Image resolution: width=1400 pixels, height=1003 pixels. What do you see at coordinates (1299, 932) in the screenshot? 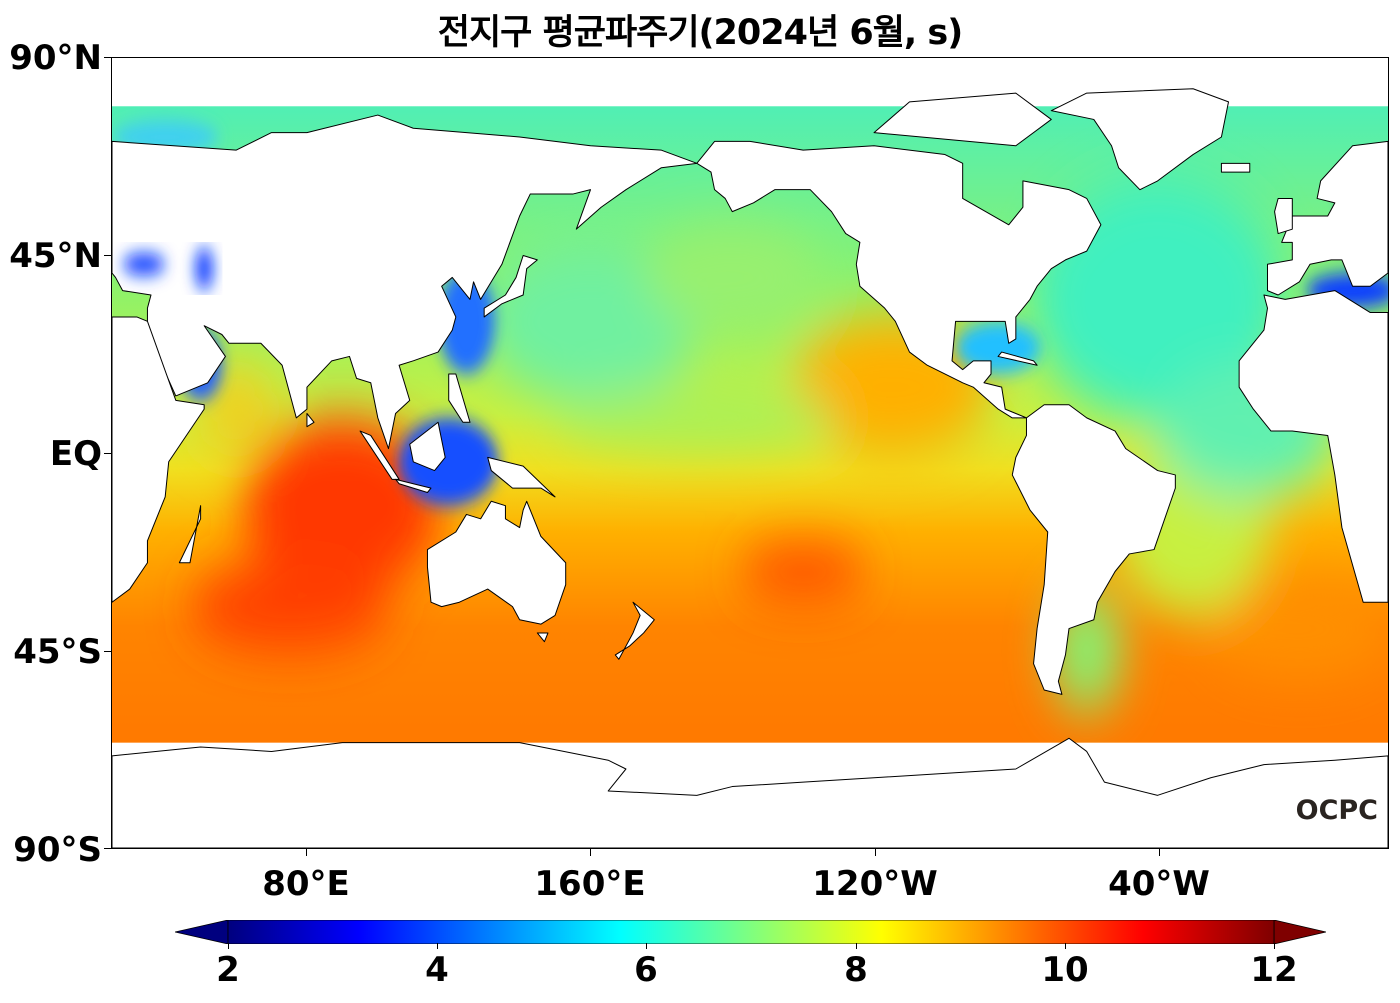
I see `colorbar-extend-high` at bounding box center [1299, 932].